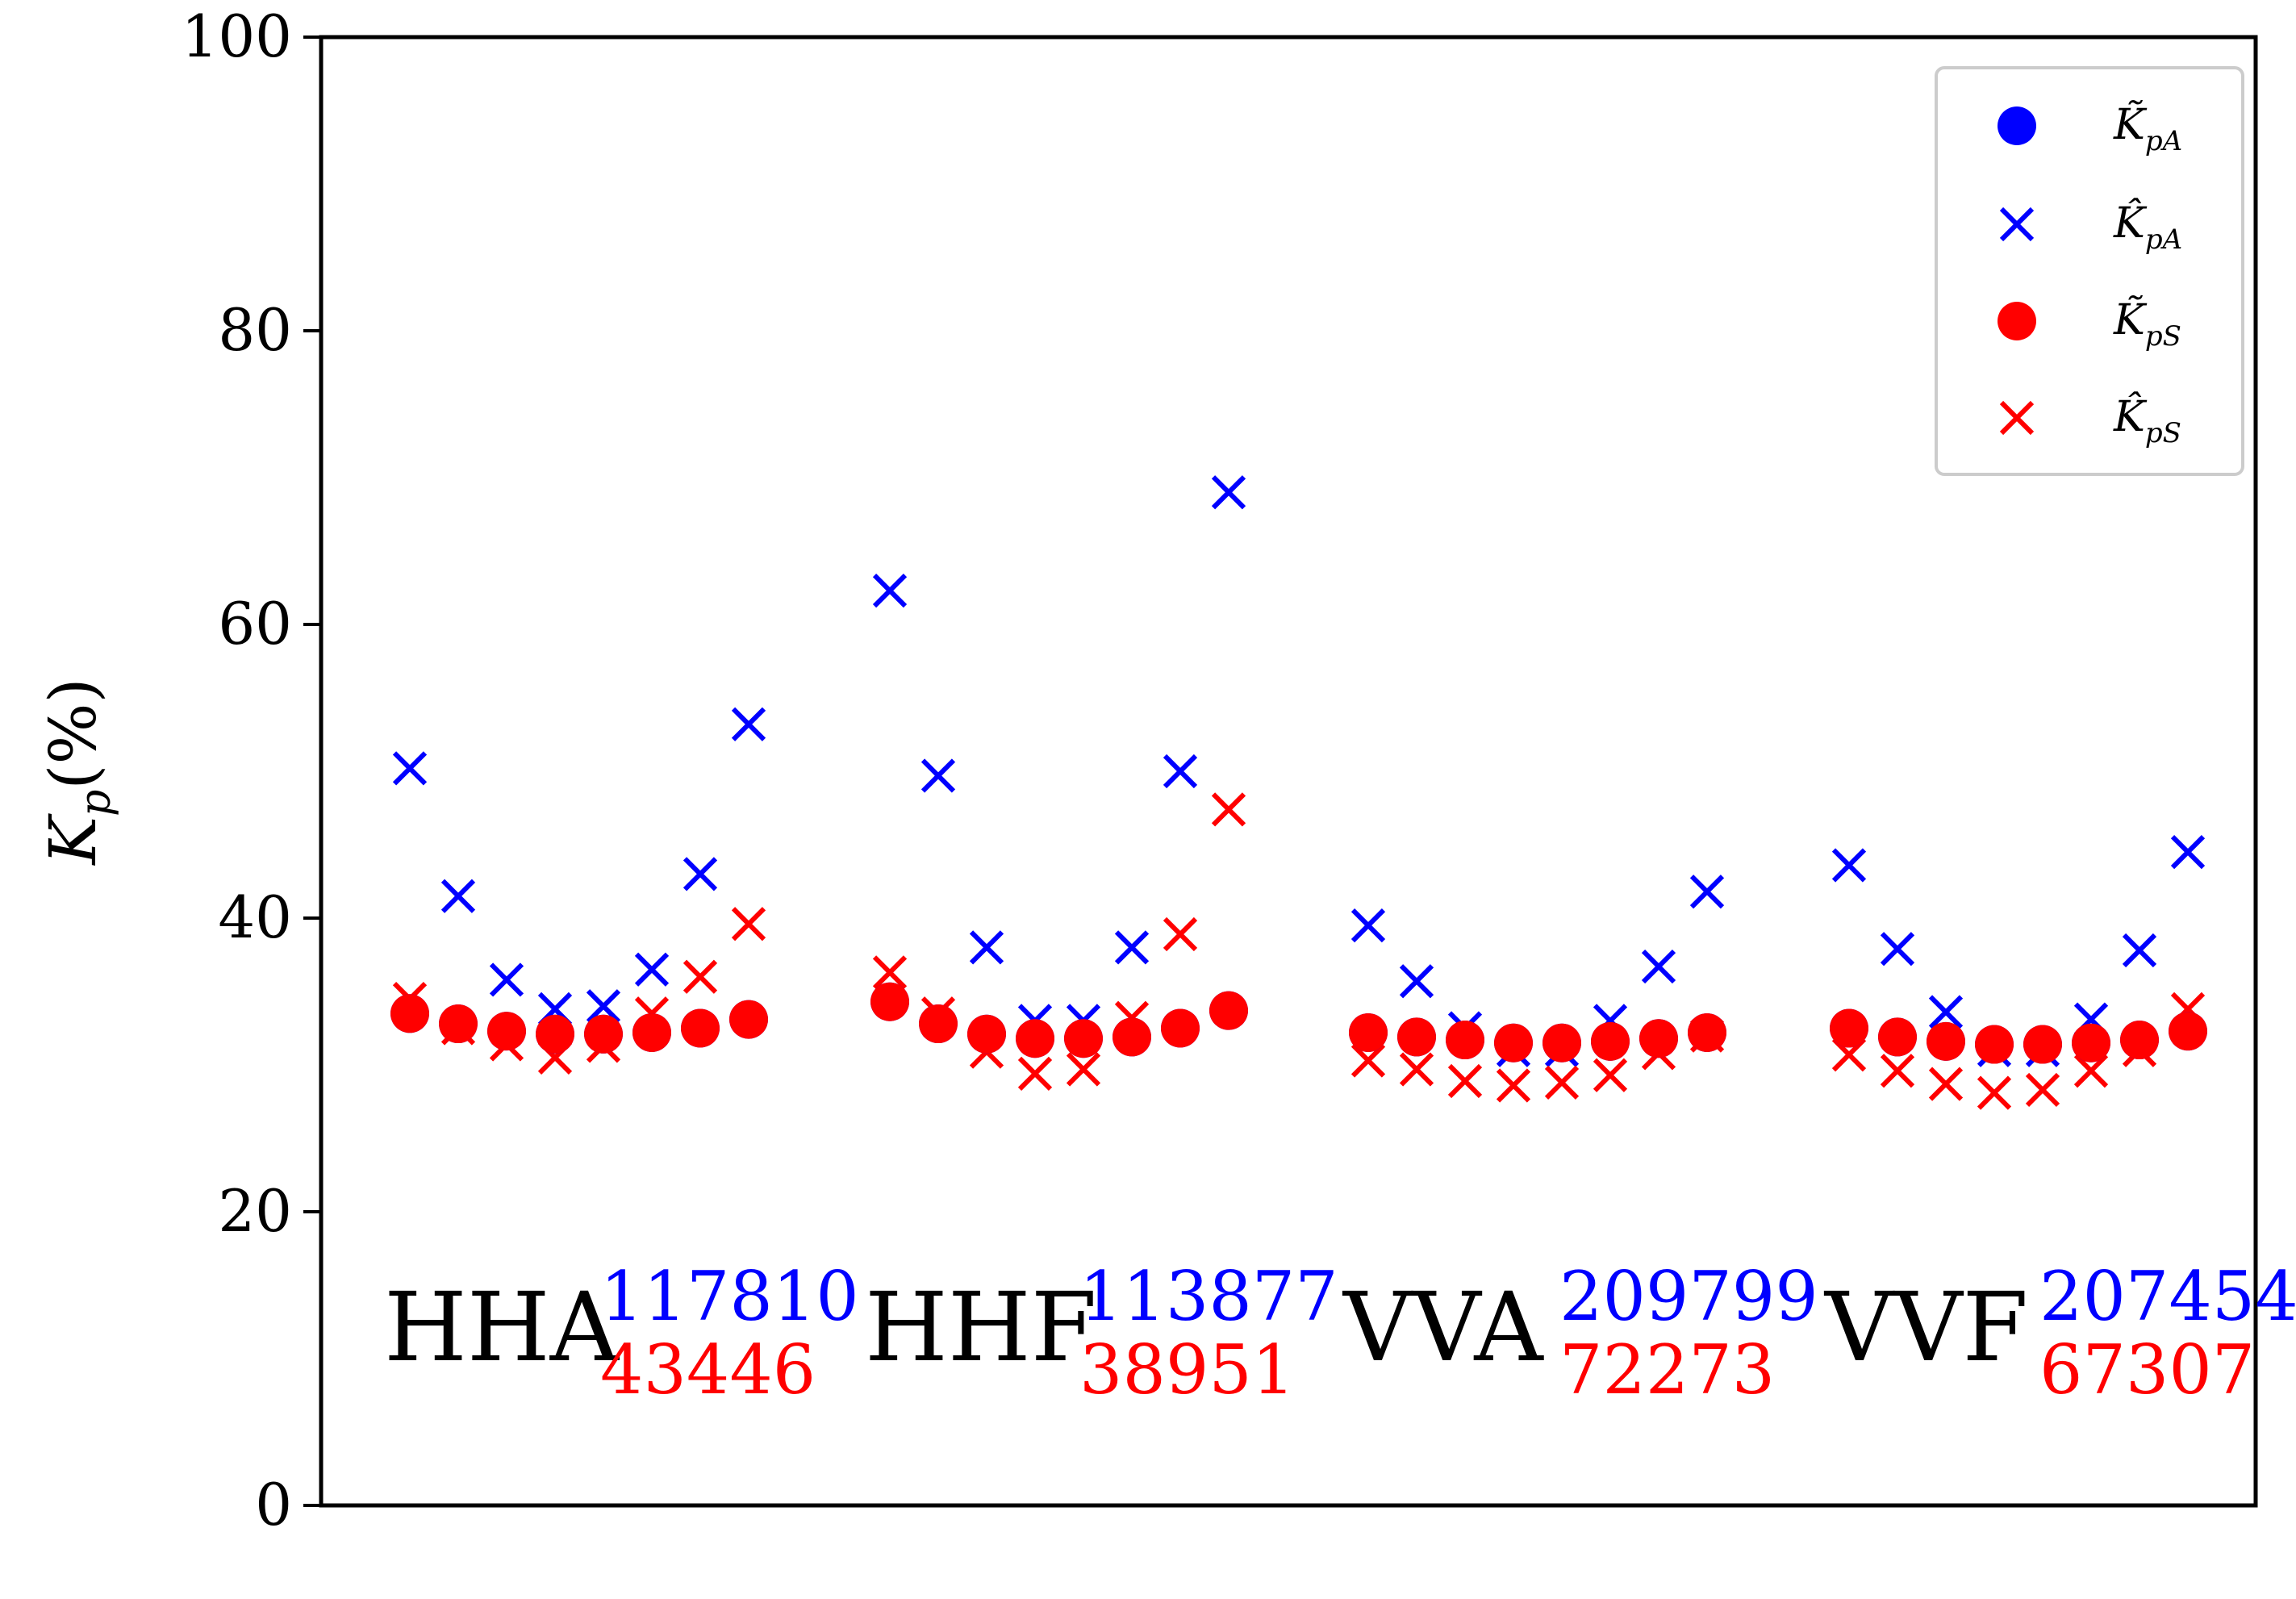 The image size is (2296, 1599). Describe the element at coordinates (1208, 1296) in the screenshot. I see `group-count-blue: 113877` at that location.